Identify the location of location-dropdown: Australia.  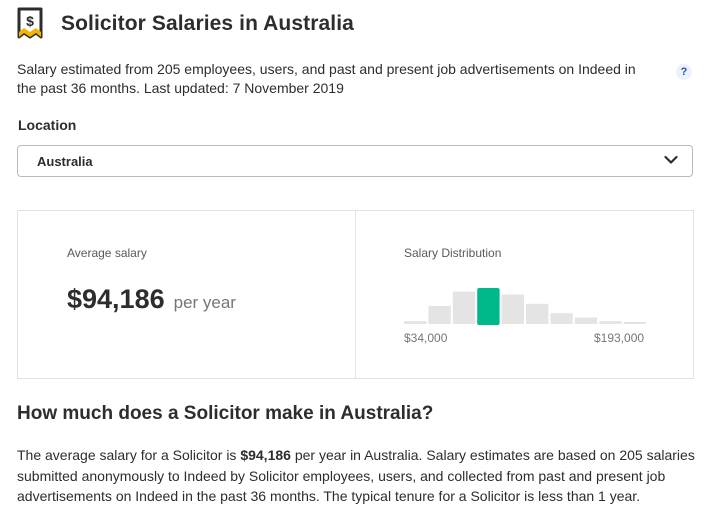
(355, 161).